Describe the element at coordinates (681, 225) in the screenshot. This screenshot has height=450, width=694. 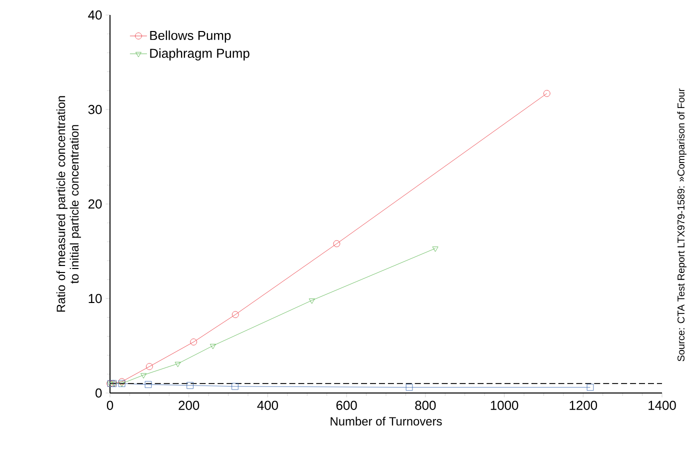
I see `source-note: Source: CTA Test Report LTX979-1589: »Comparison of Four` at that location.